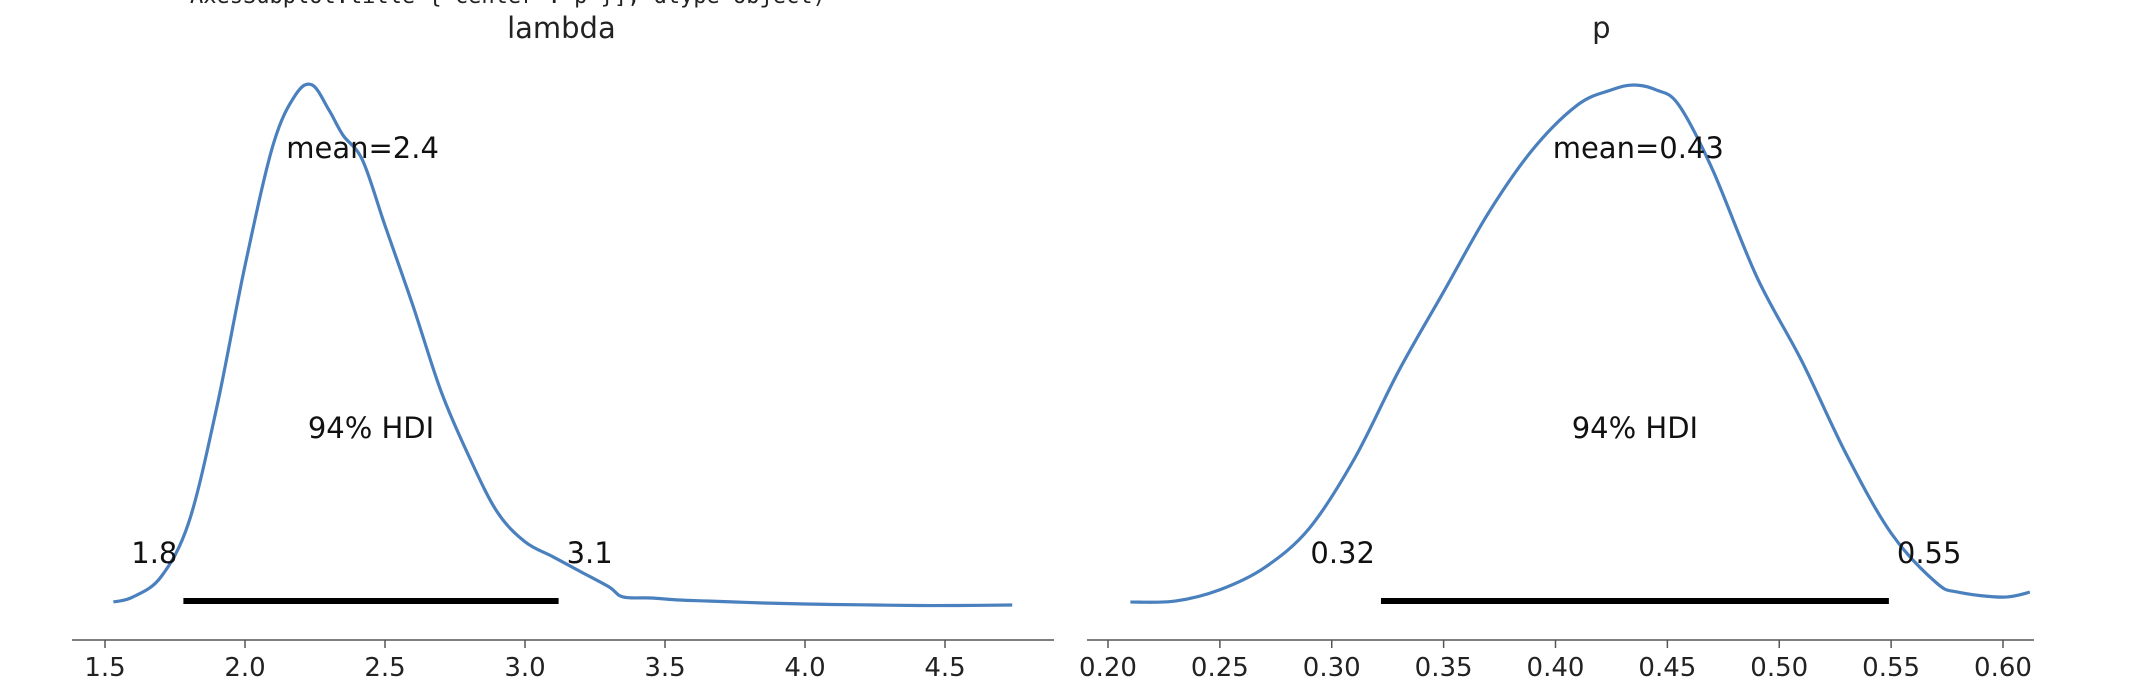  Describe the element at coordinates (2003, 668) in the screenshot. I see `x-tick-label: 0.60` at that location.